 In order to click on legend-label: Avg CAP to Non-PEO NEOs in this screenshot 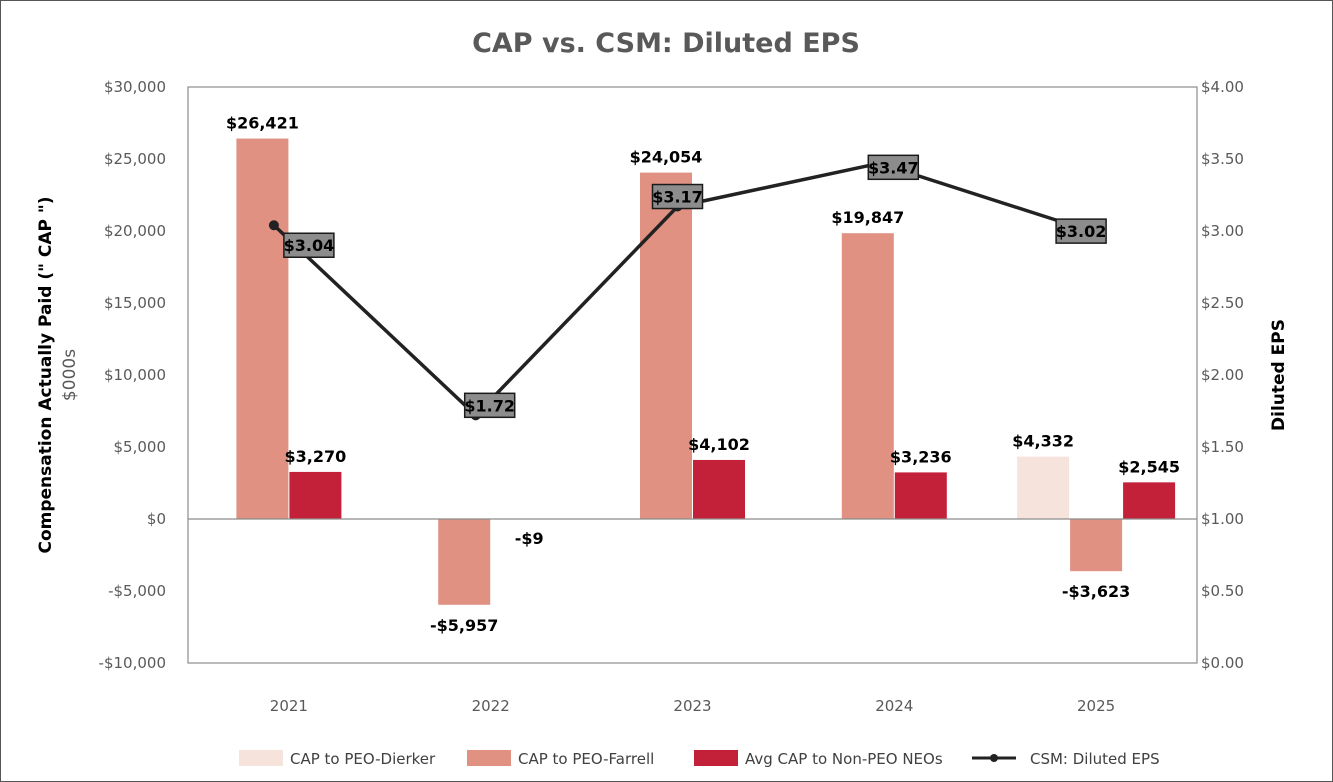, I will do `click(844, 759)`.